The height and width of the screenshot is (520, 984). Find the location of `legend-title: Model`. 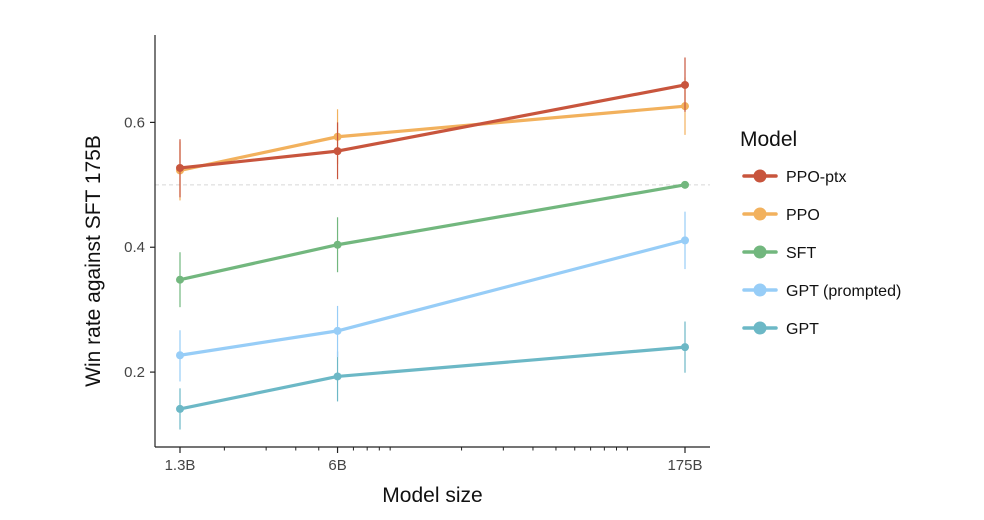

legend-title: Model is located at coordinates (768, 139).